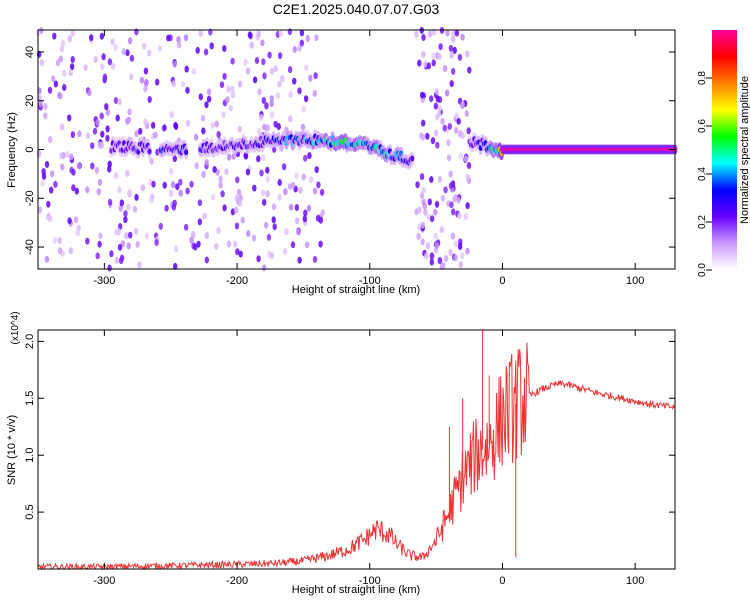 This screenshot has height=600, width=750. What do you see at coordinates (502, 281) in the screenshot?
I see `spectrogram-x-tick-label: 0` at bounding box center [502, 281].